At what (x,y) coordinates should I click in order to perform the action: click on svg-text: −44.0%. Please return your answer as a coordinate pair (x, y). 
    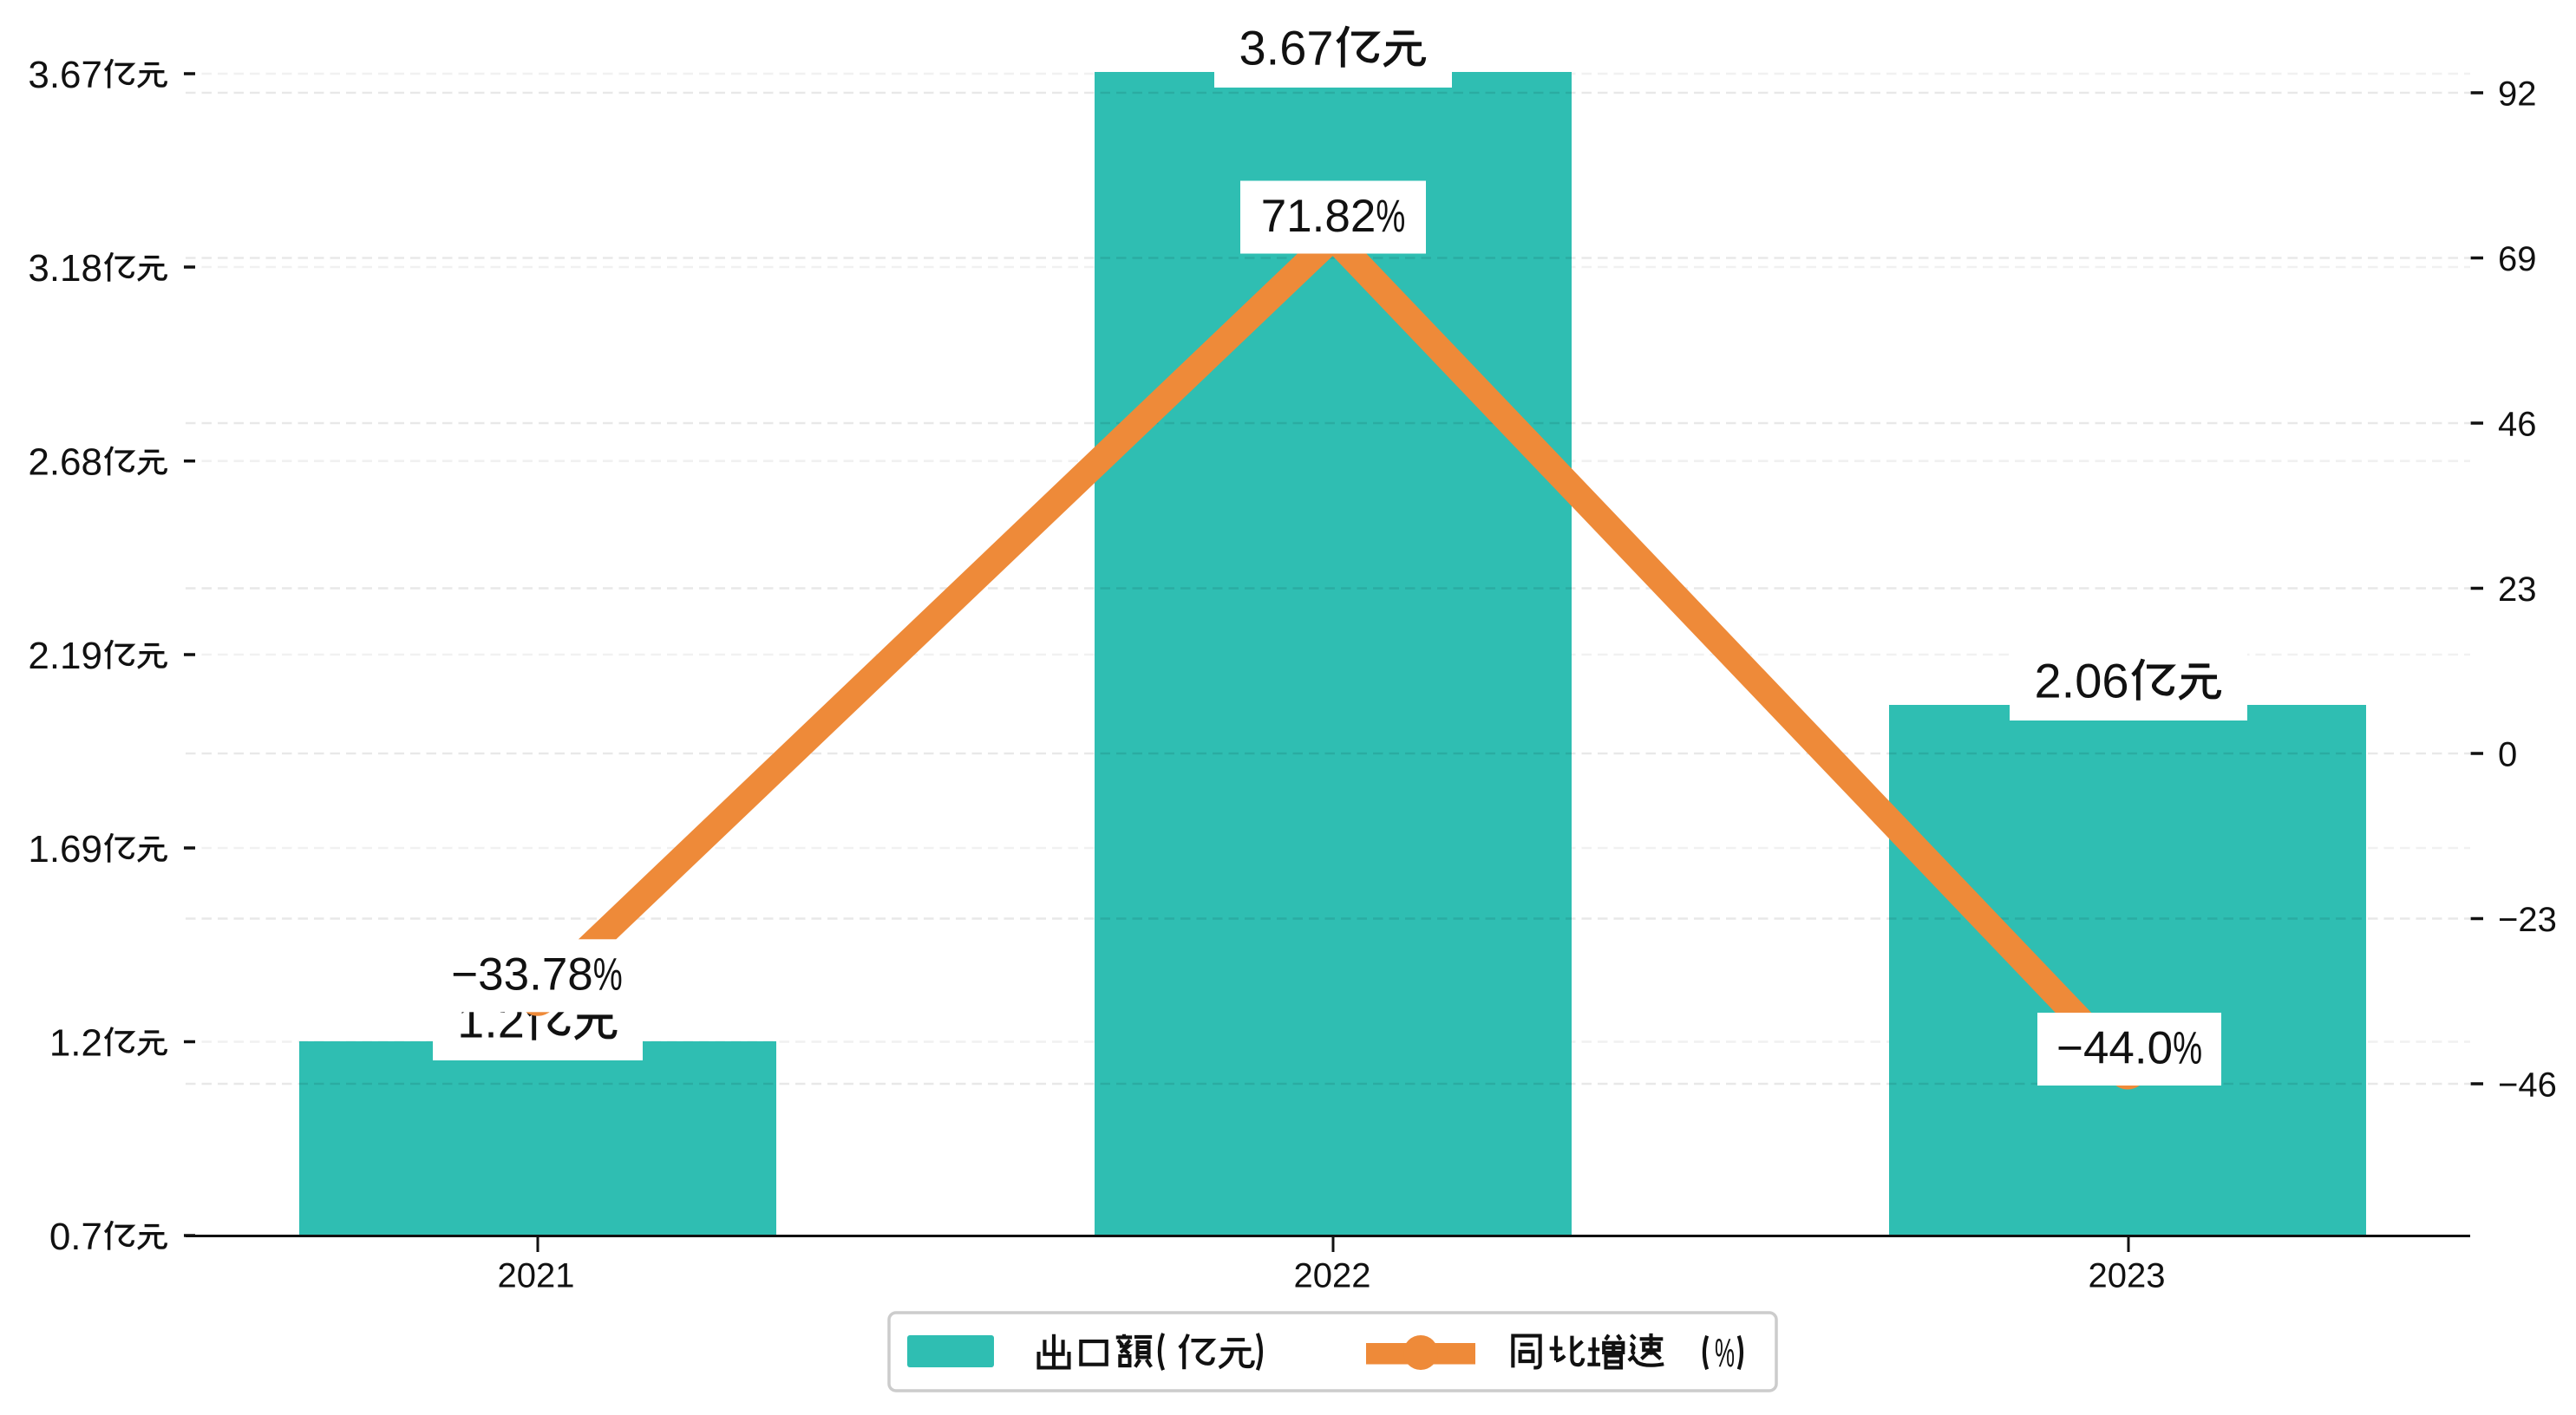
    Looking at the image, I should click on (2129, 1047).